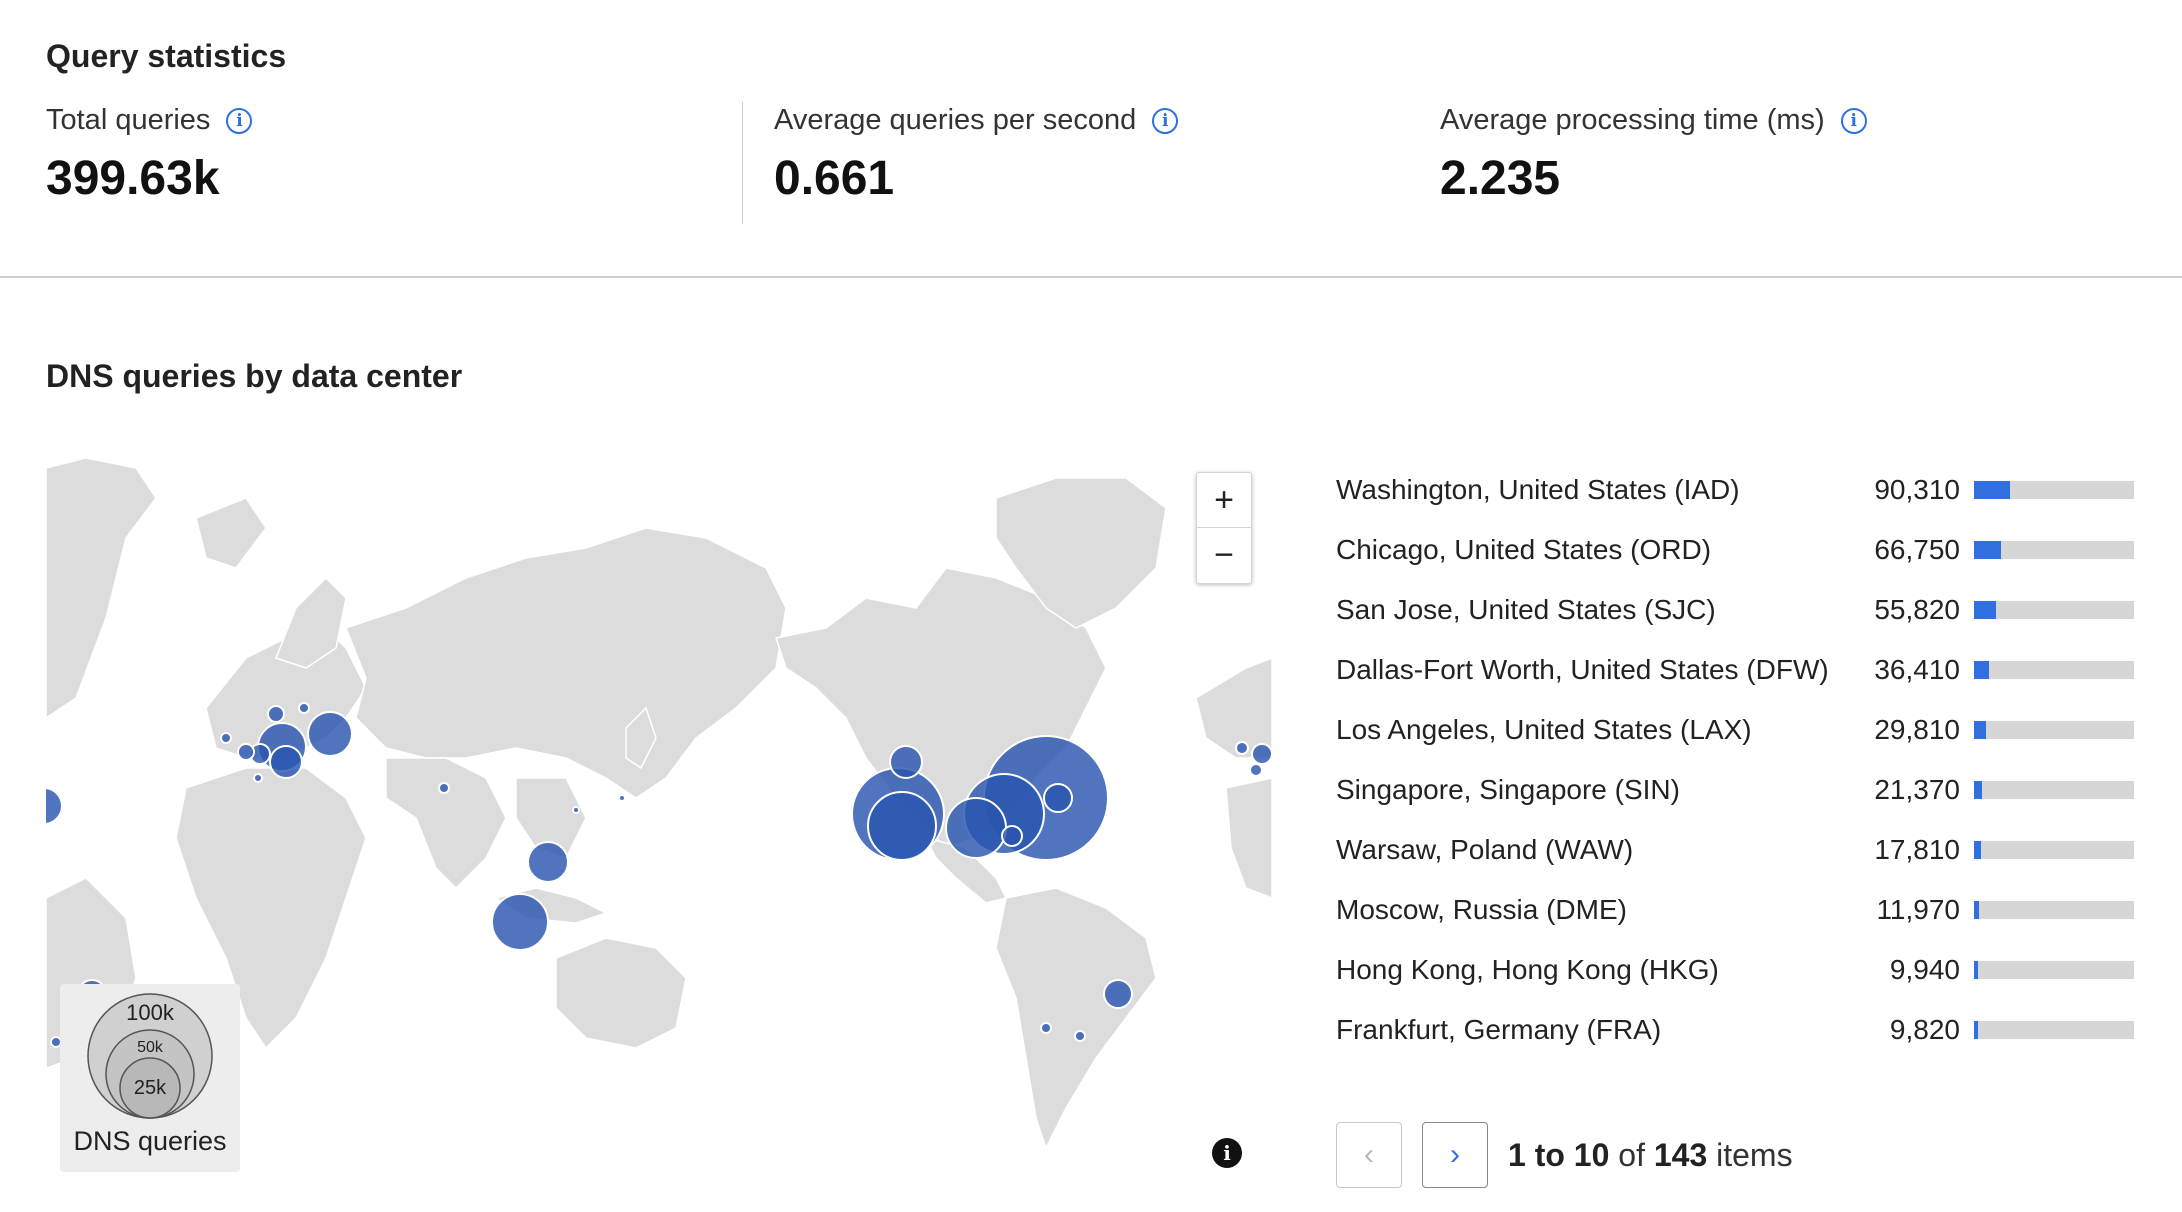 The height and width of the screenshot is (1212, 2182). Describe the element at coordinates (1917, 669) in the screenshot. I see `data-center-count: 36,410` at that location.